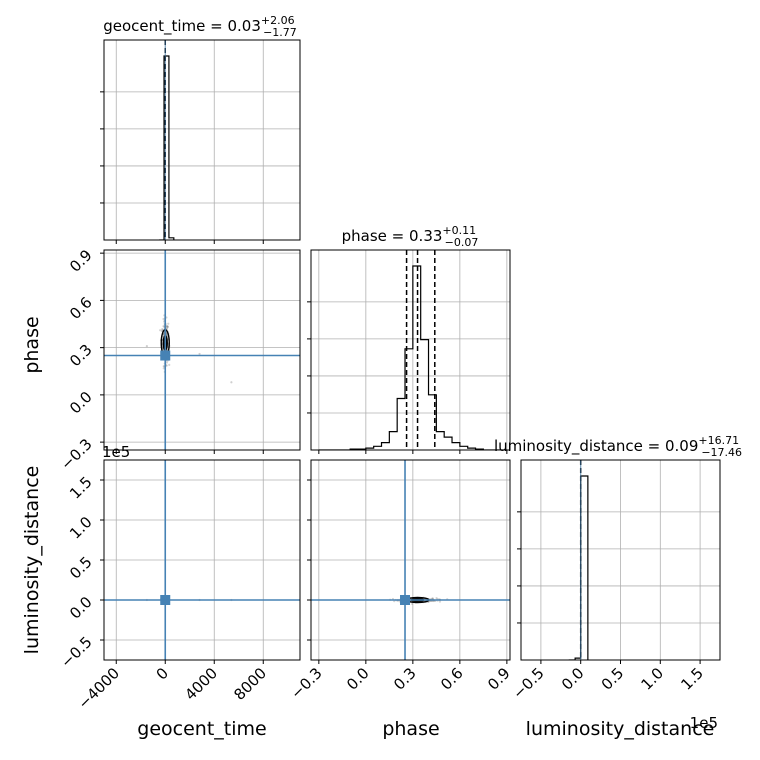 The image size is (760, 760). I want to click on panel-1-1-frame, so click(410, 350).